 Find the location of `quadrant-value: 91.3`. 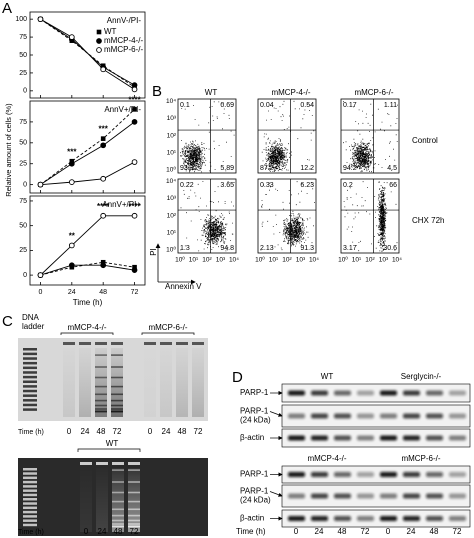

quadrant-value: 91.3 is located at coordinates (307, 248).